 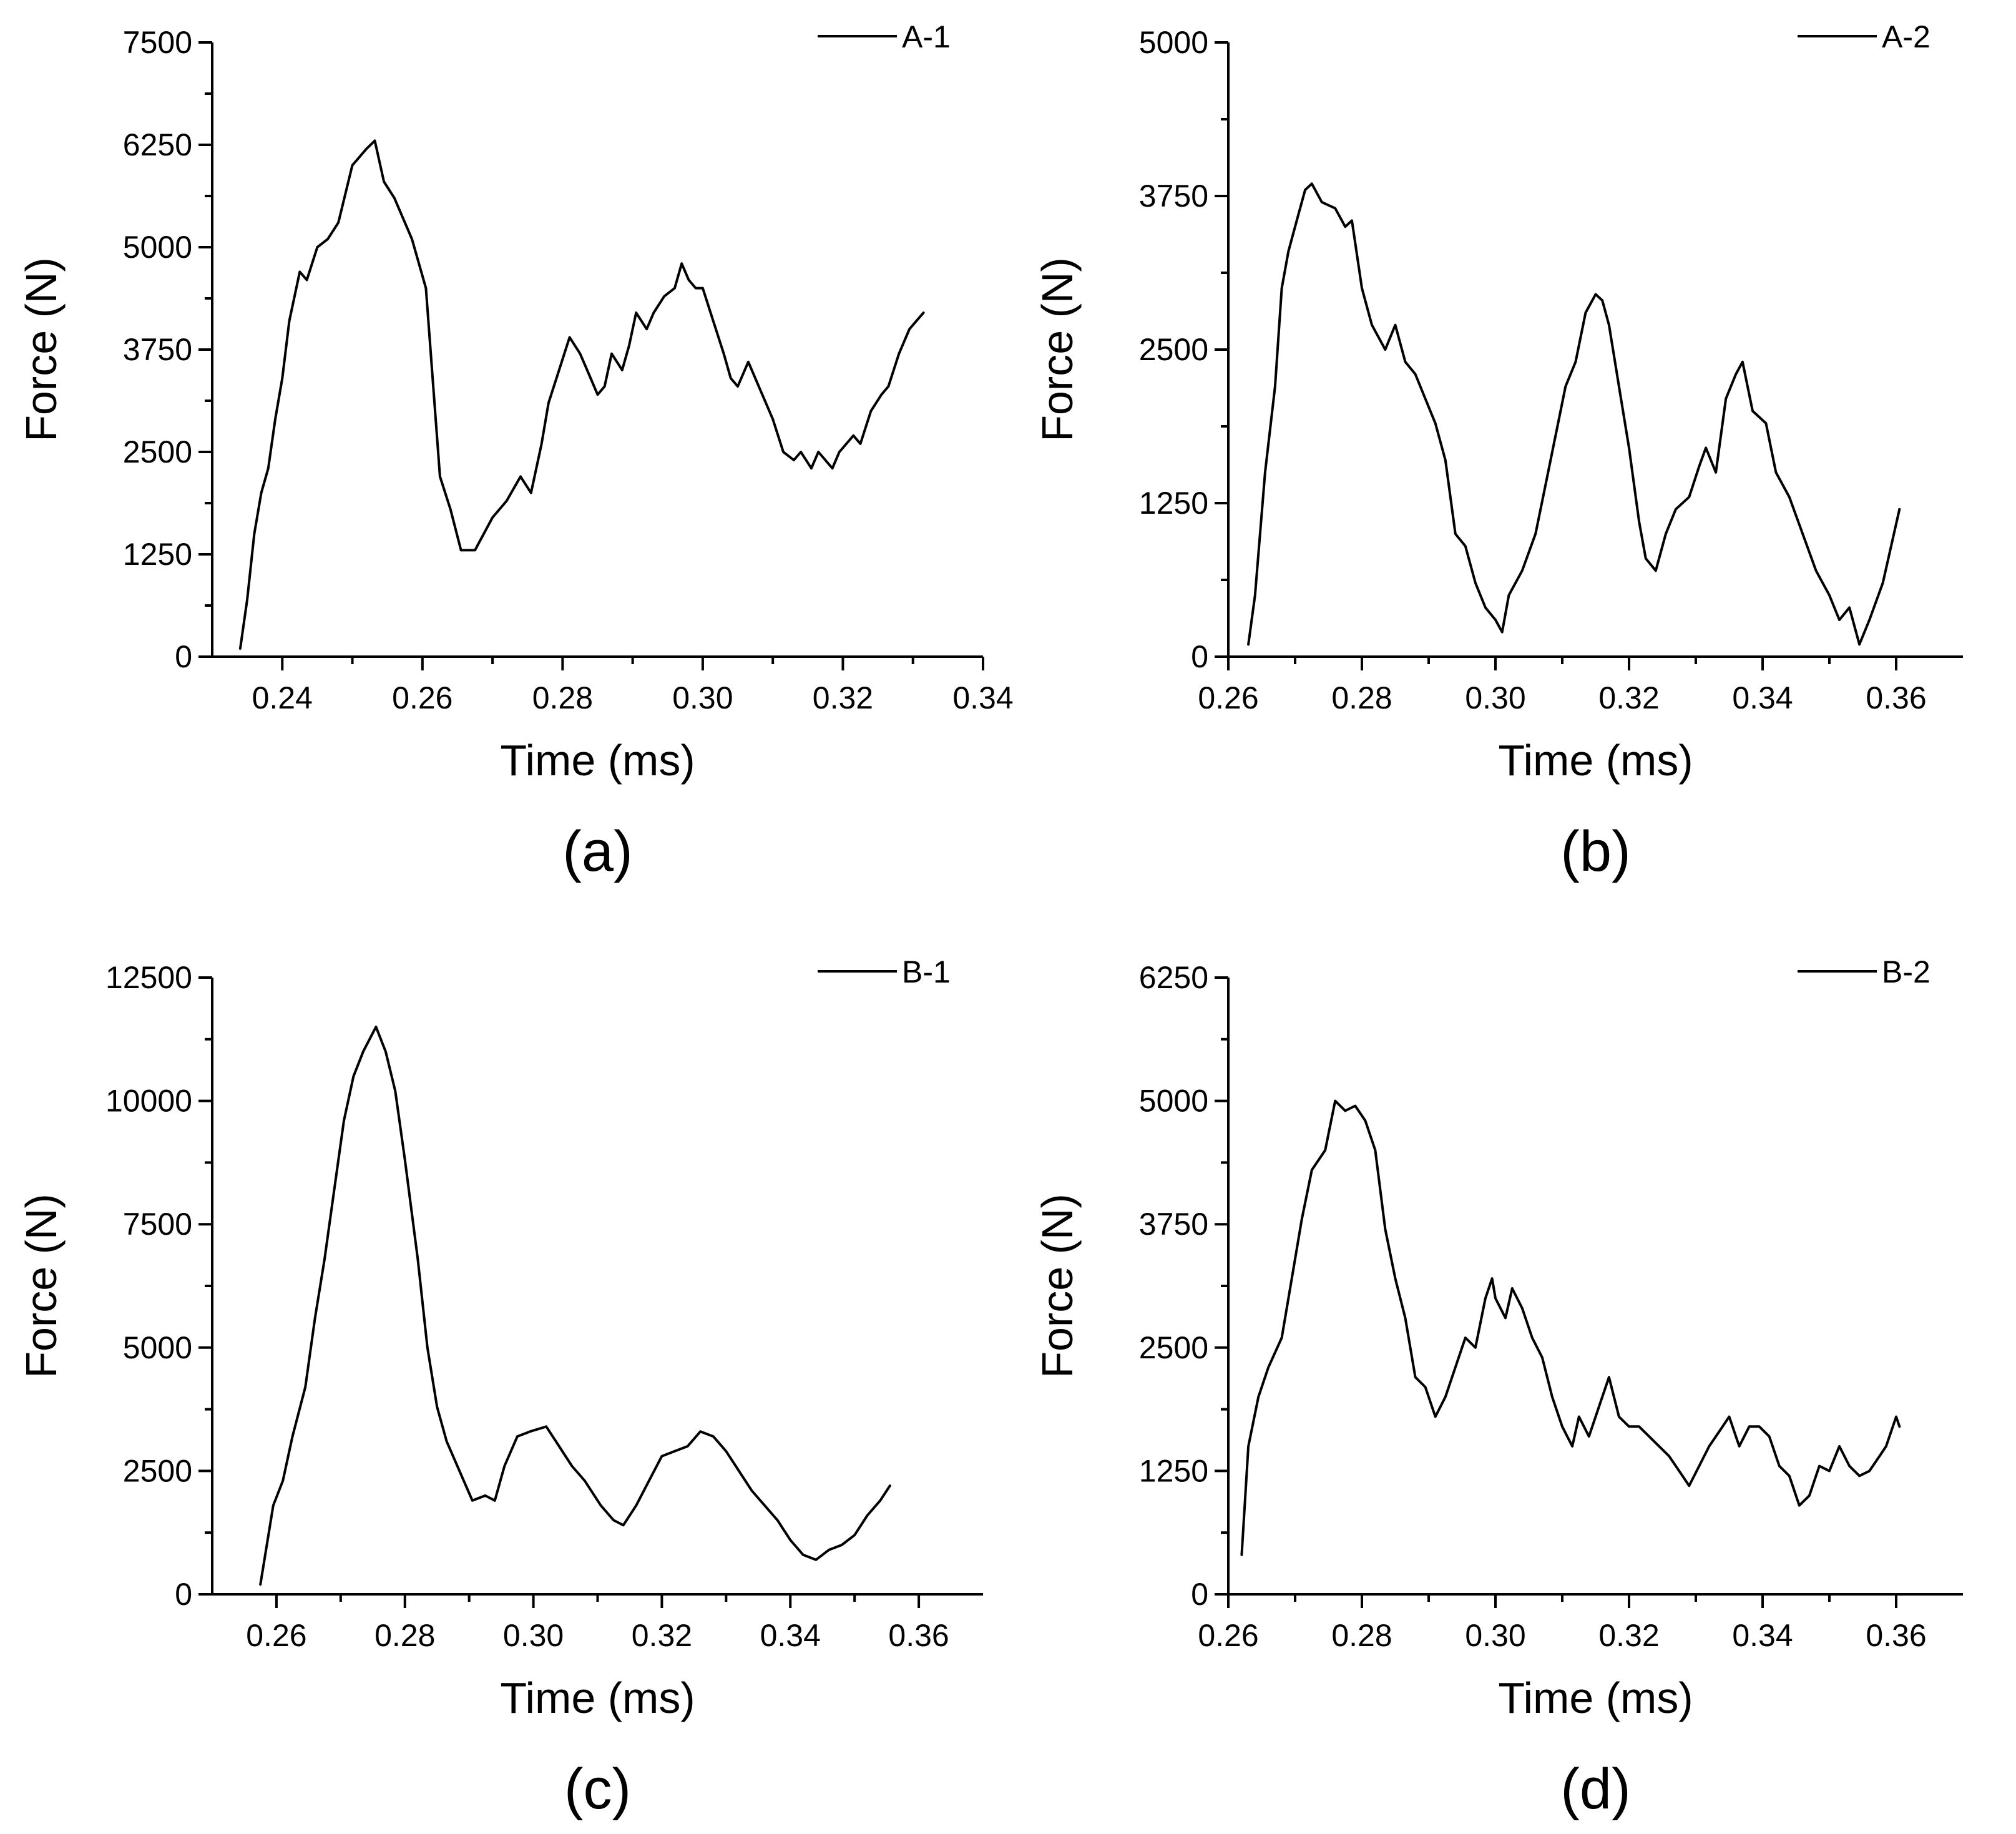 I want to click on legend-label: A-2, so click(x=1906, y=37).